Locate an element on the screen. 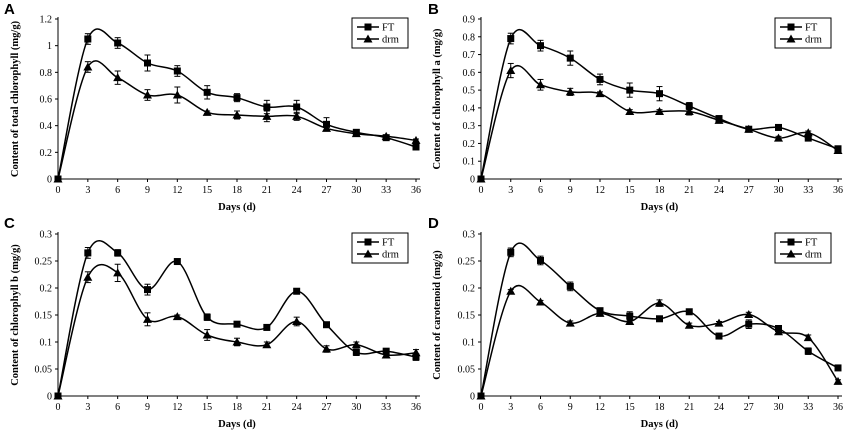  x-tick-label: 33 is located at coordinates (808, 190).